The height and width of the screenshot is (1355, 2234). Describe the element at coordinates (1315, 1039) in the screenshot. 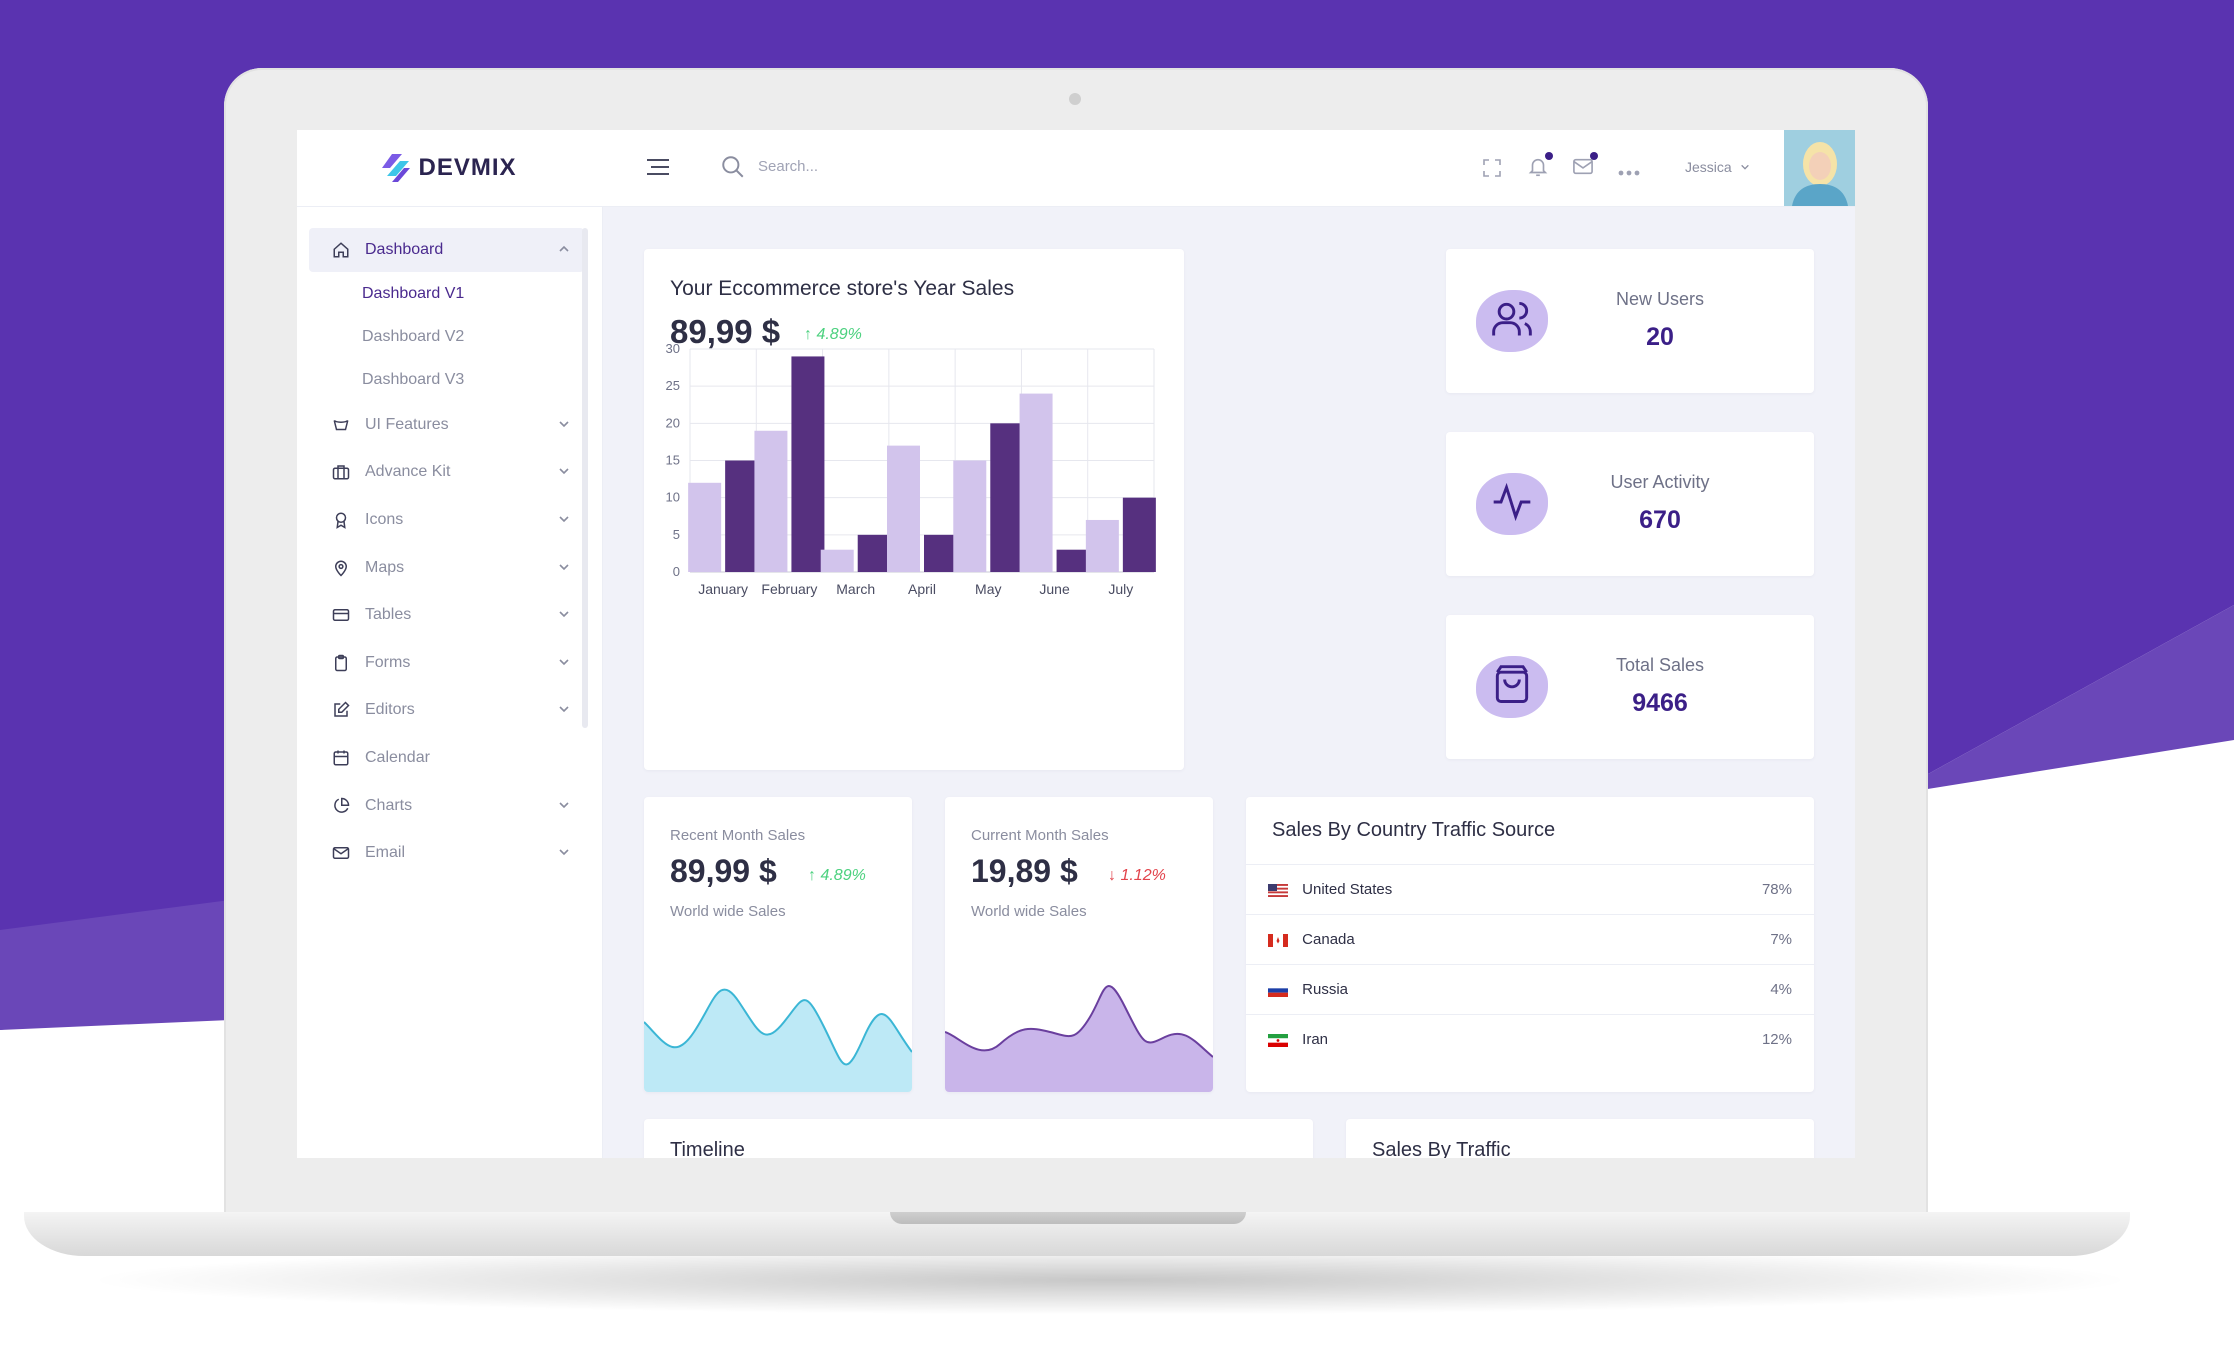

I see `country-name: Iran` at that location.